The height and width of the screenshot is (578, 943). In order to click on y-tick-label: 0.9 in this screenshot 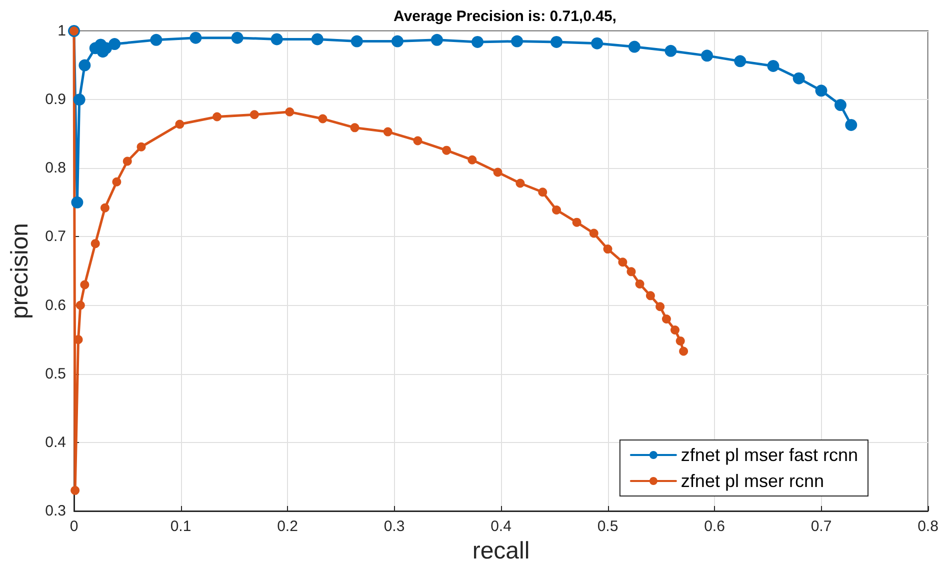, I will do `click(55, 99)`.